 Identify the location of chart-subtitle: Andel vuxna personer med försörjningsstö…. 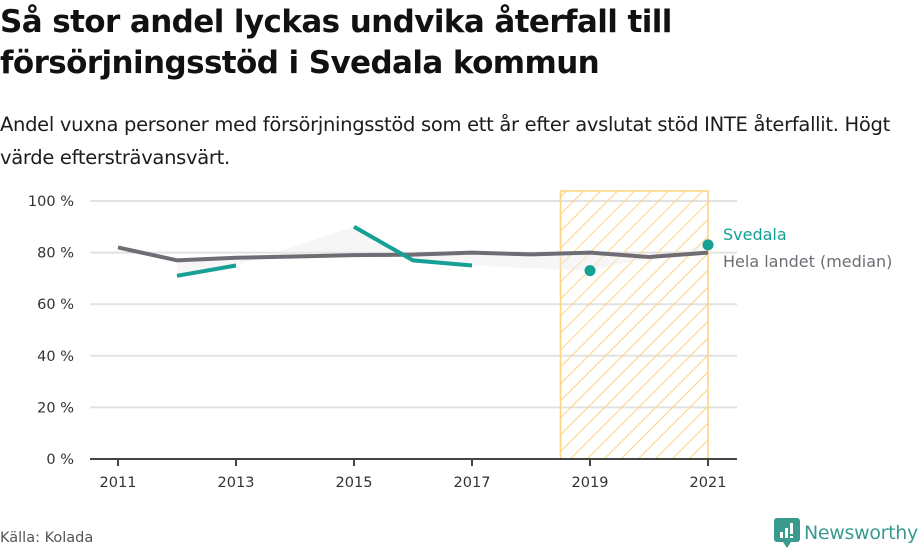
(445, 141).